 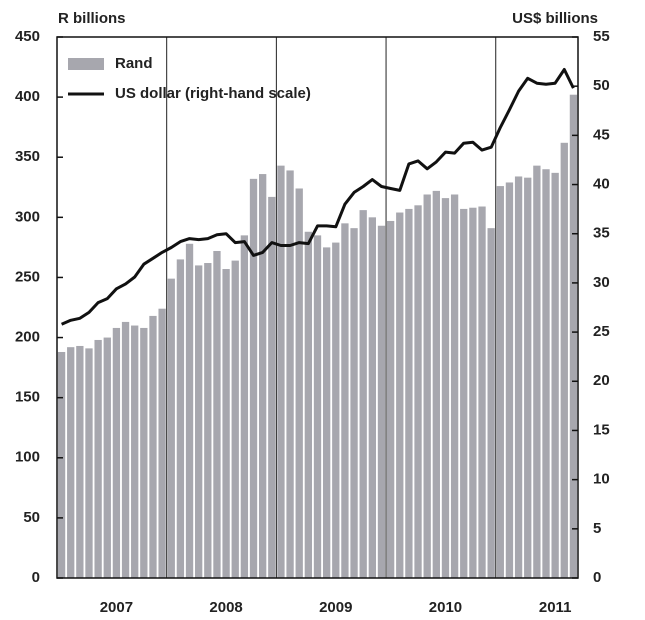 I want to click on x-tick-label: 2007, so click(x=116, y=607).